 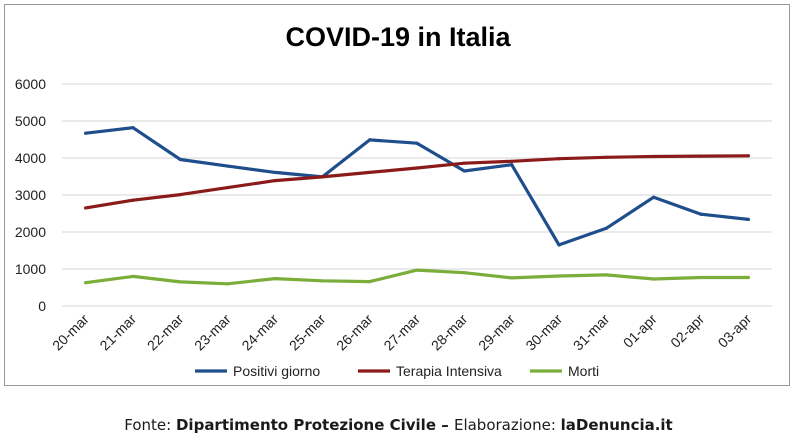 What do you see at coordinates (687, 331) in the screenshot?
I see `x-tick-label: 02-apr` at bounding box center [687, 331].